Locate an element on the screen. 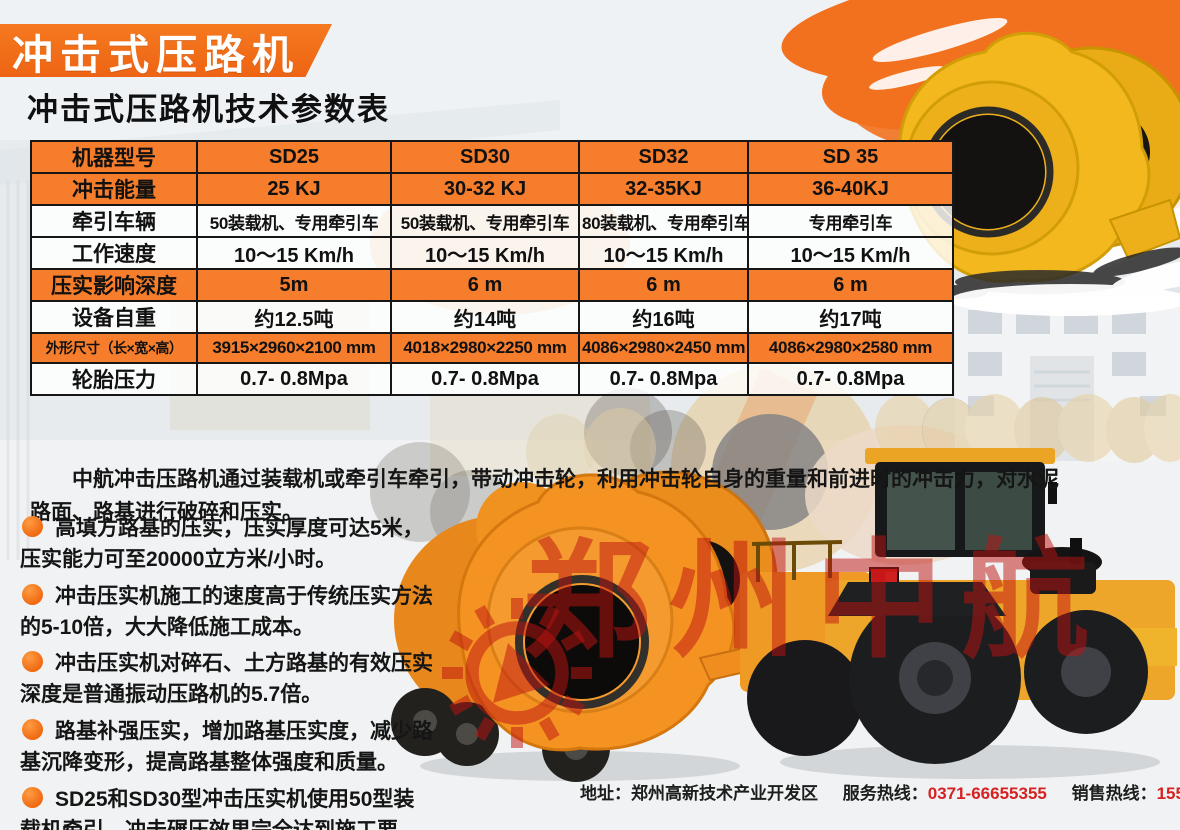 The width and height of the screenshot is (1180, 830). sales-hotline-label: 销售热线： is located at coordinates (1114, 793).